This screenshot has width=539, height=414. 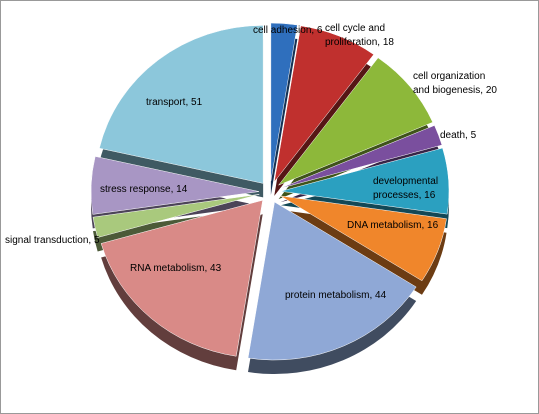 I want to click on value-label: , 6, so click(x=317, y=30).